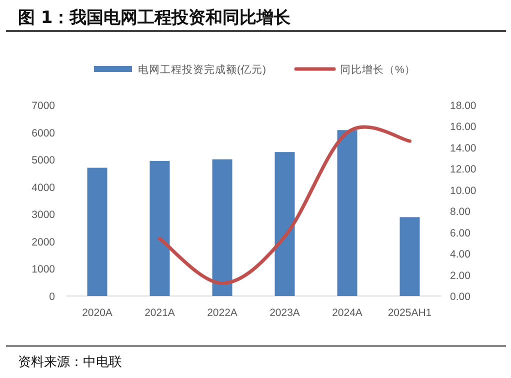  I want to click on legend-label: 电网工程投资完成额(亿元), so click(202, 69).